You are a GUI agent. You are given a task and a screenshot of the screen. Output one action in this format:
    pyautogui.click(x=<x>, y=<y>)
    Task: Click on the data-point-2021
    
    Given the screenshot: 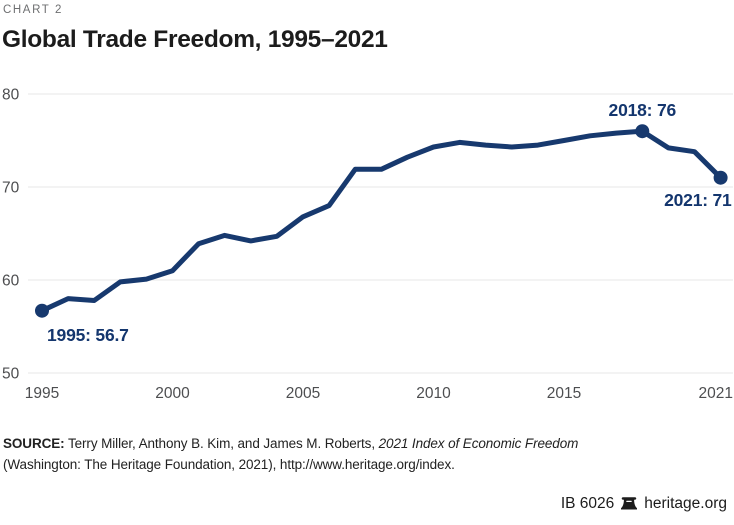 What is the action you would take?
    pyautogui.click(x=720, y=177)
    